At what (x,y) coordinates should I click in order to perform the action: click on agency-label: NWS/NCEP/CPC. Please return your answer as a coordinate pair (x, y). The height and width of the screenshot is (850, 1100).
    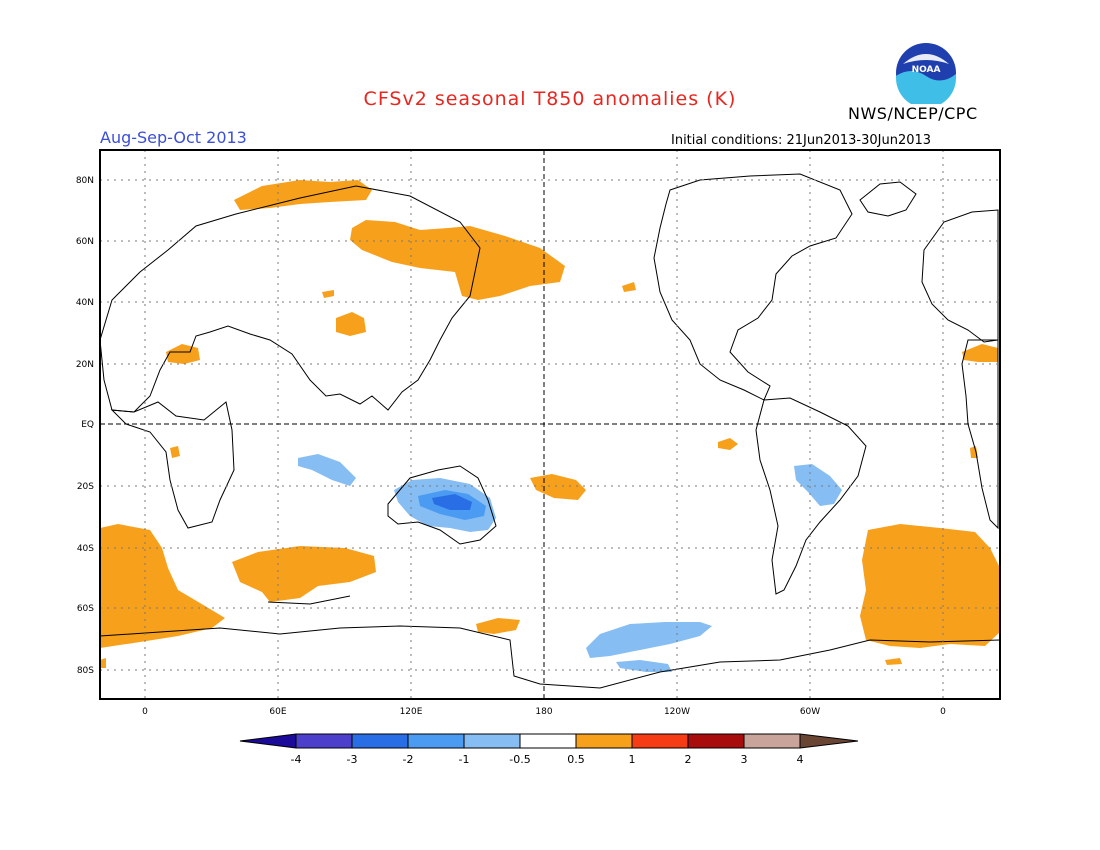
    Looking at the image, I should click on (913, 113).